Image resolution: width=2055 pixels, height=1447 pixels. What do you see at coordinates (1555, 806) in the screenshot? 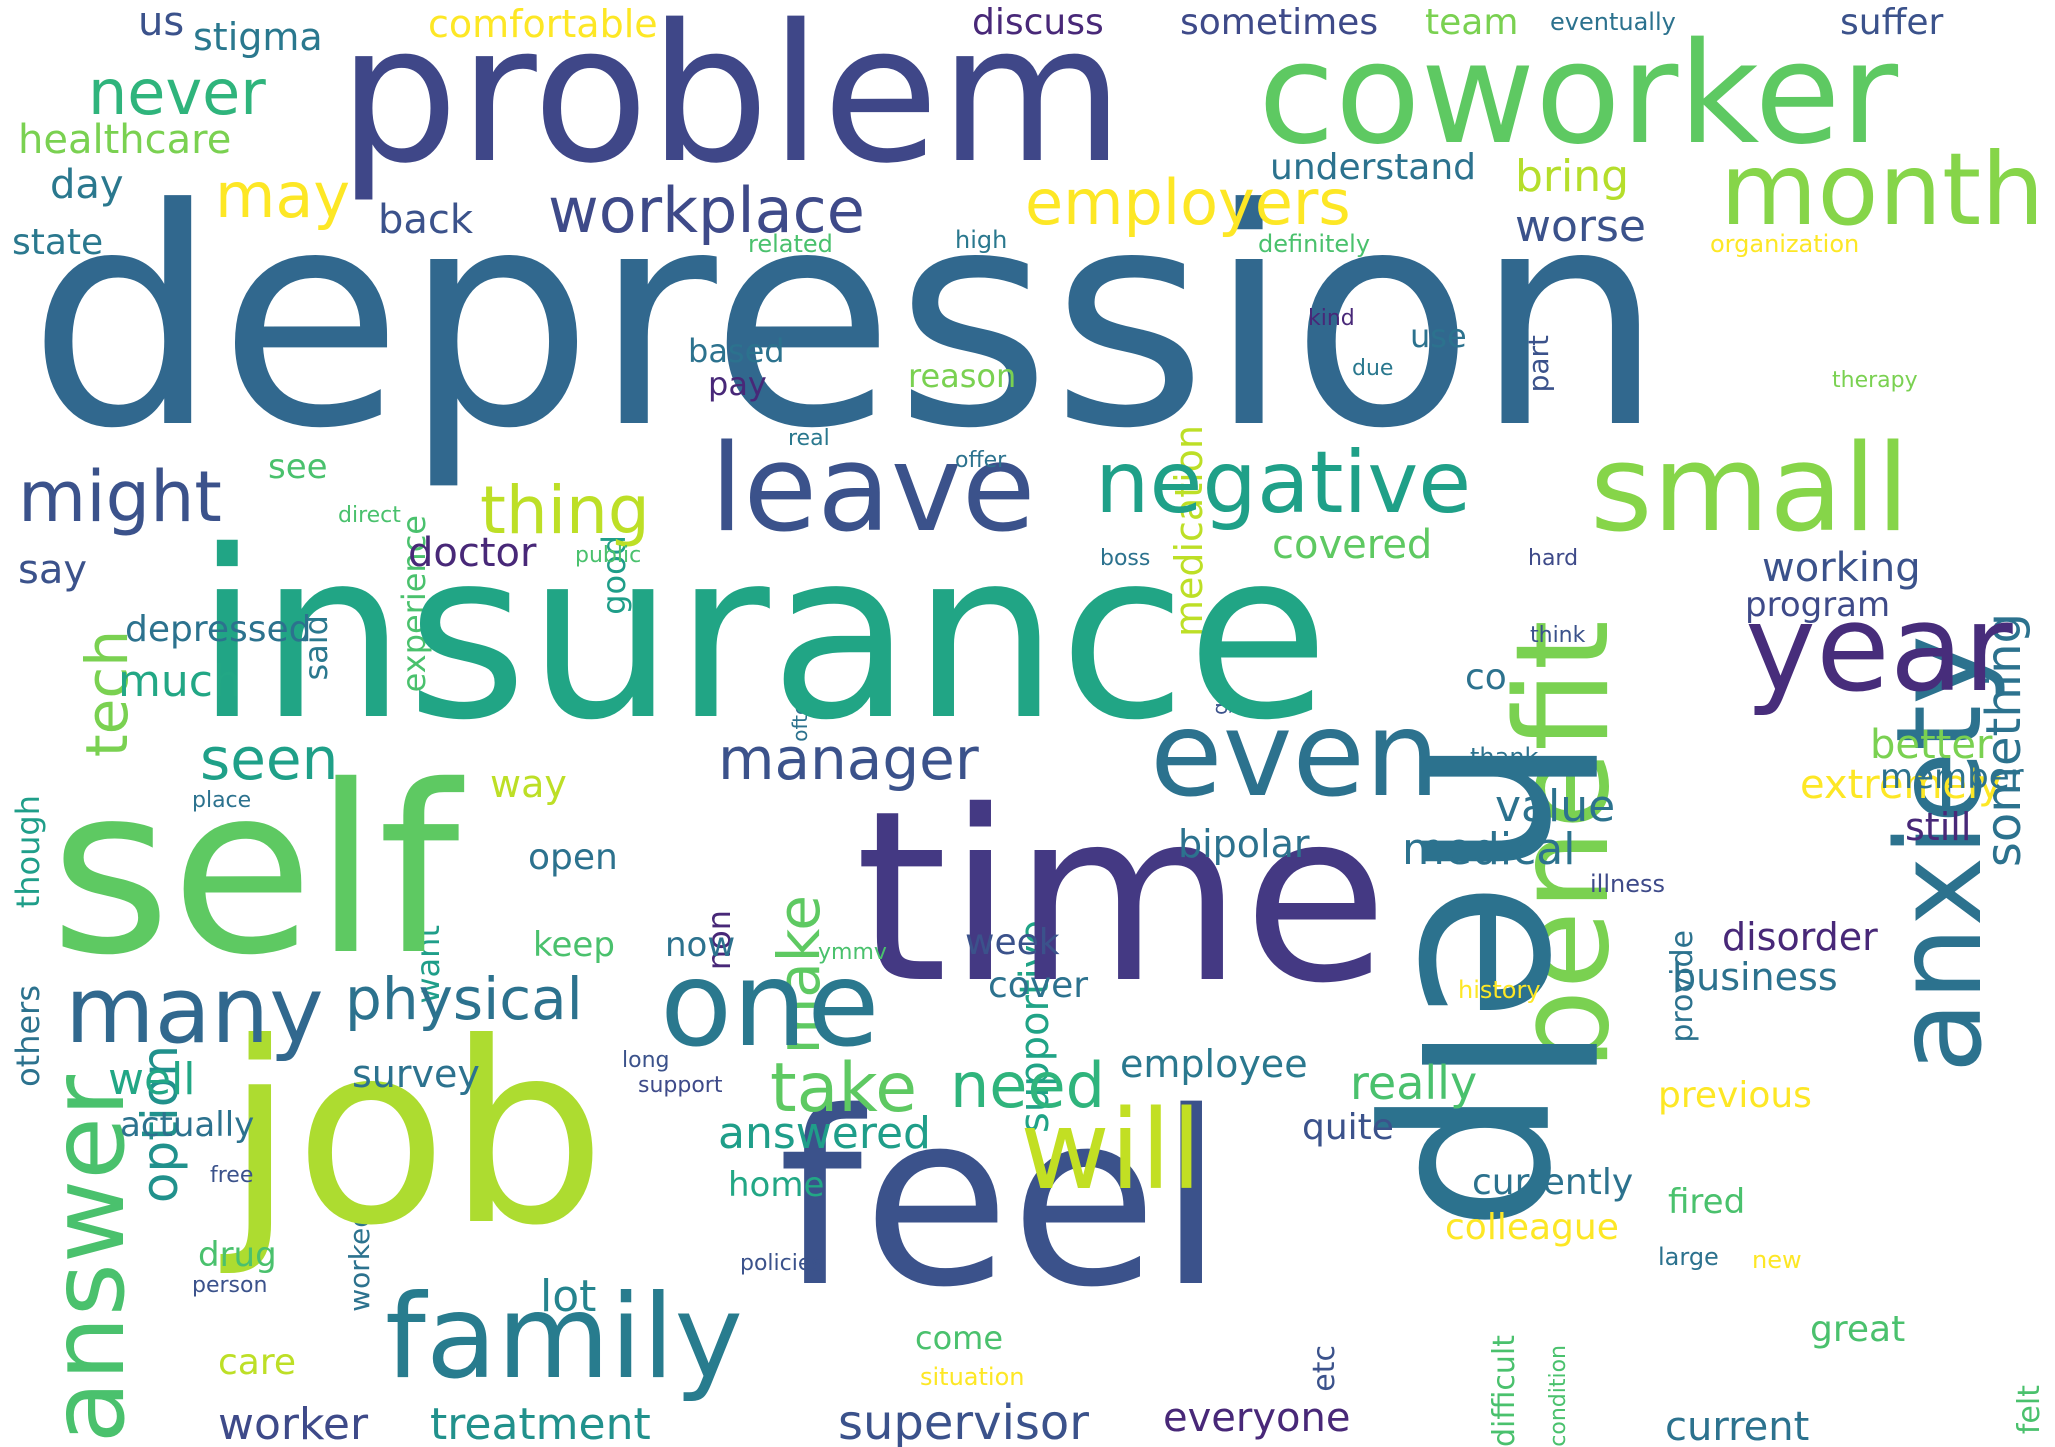
I see `word-thank: value` at bounding box center [1555, 806].